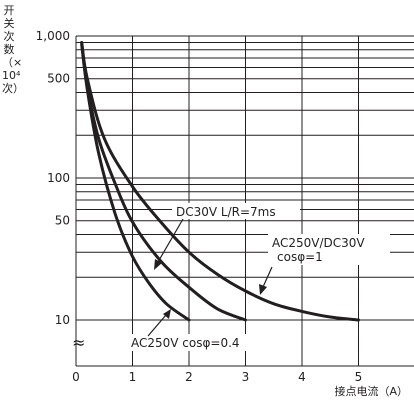 This screenshot has height=403, width=414. What do you see at coordinates (302, 377) in the screenshot?
I see `x-tick-label: 4` at bounding box center [302, 377].